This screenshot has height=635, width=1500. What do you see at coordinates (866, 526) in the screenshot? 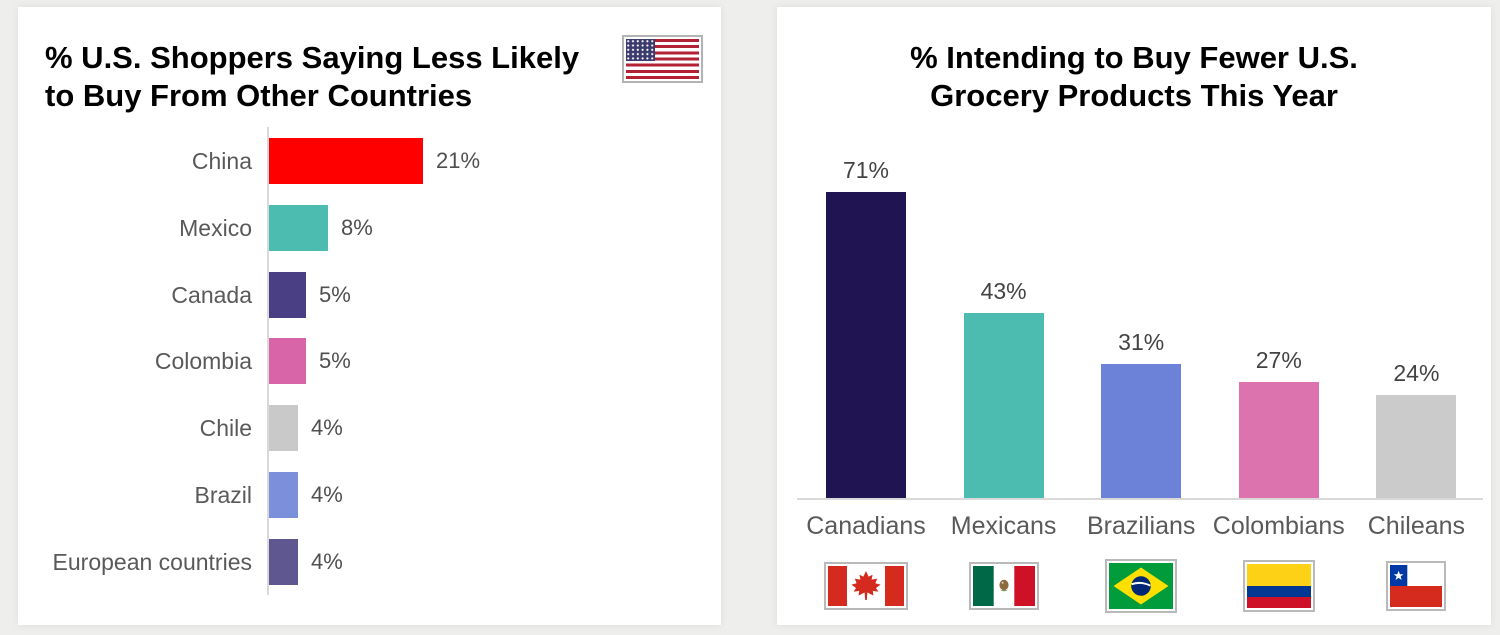
I see `category-label-canadians: Canadians` at bounding box center [866, 526].